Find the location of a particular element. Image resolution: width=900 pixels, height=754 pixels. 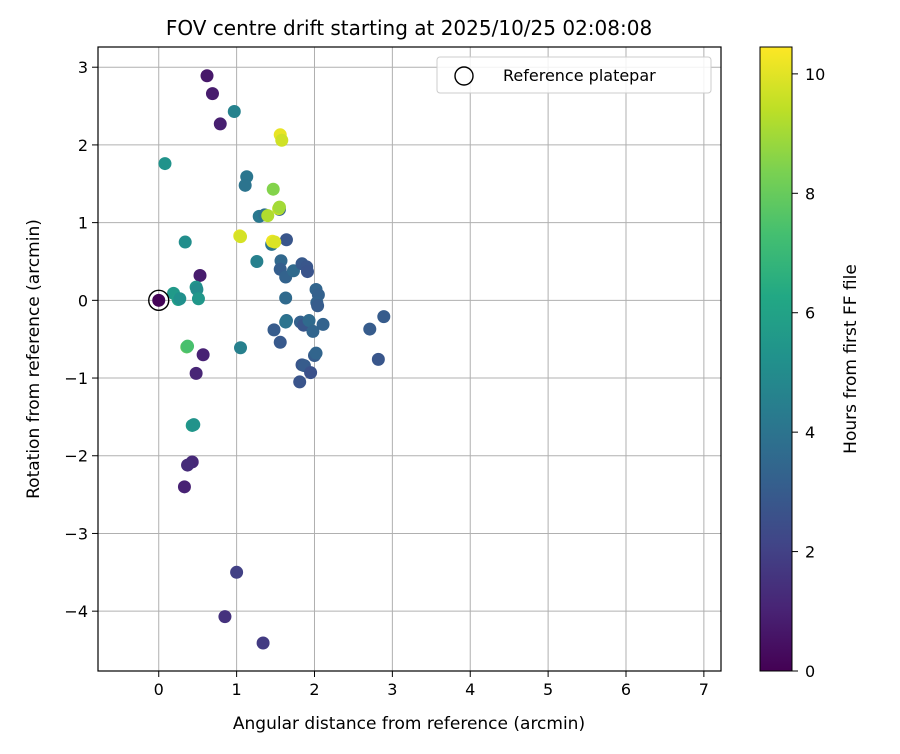

x-axis: 0 1 2 3 4 5 6 7 is located at coordinates (431, 685).